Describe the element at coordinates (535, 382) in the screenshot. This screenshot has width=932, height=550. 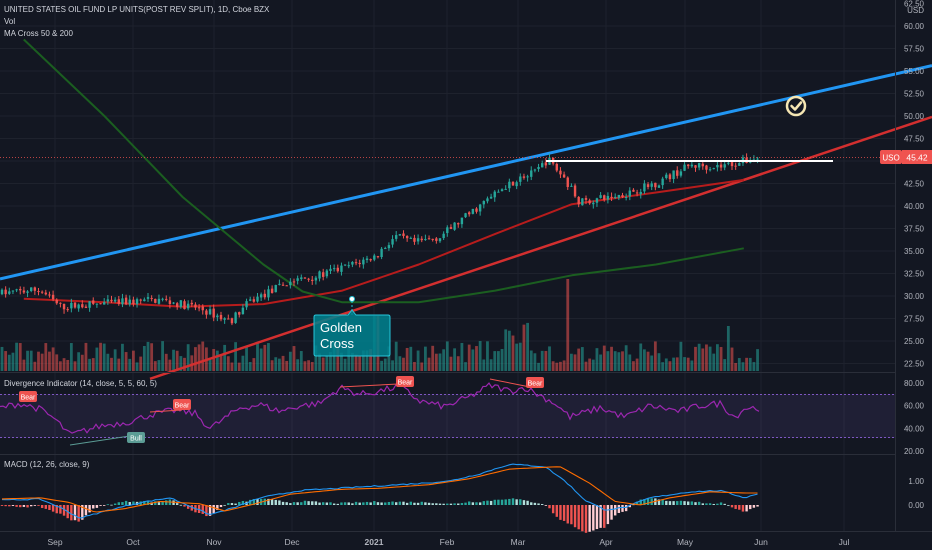
I see `divergence-badge` at that location.